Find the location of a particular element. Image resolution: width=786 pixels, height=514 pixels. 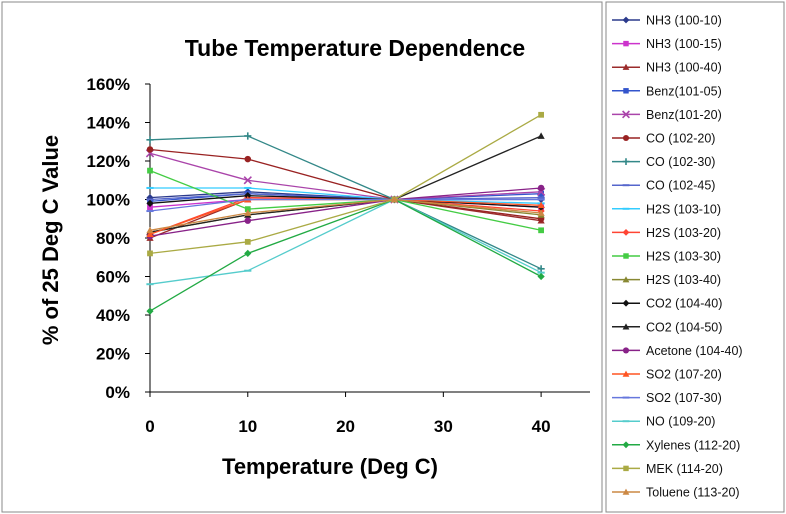

y-tick-label: 140% is located at coordinates (108, 123).